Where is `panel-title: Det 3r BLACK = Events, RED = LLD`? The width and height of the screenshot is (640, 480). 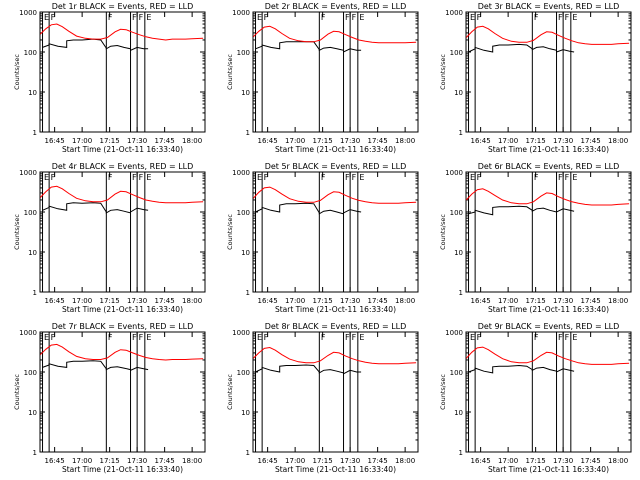 panel-title: Det 3r BLACK = Events, RED = LLD is located at coordinates (549, 6).